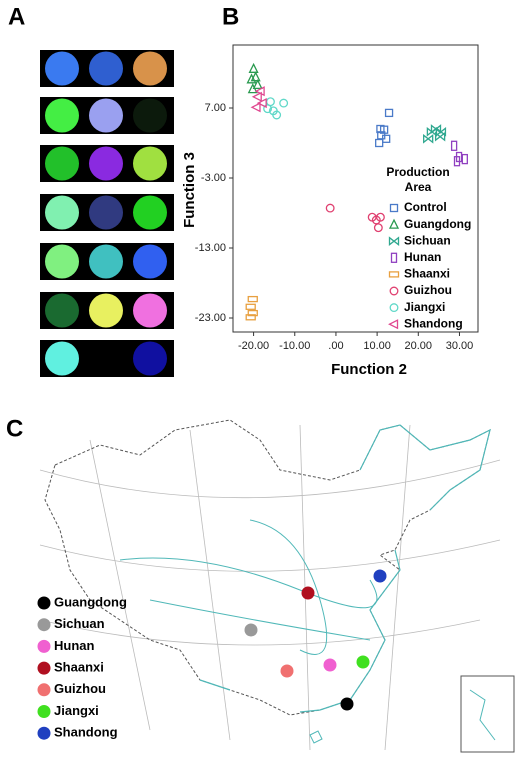  Describe the element at coordinates (76, 710) in the screenshot. I see `map-legend-label: Jiangxi` at that location.